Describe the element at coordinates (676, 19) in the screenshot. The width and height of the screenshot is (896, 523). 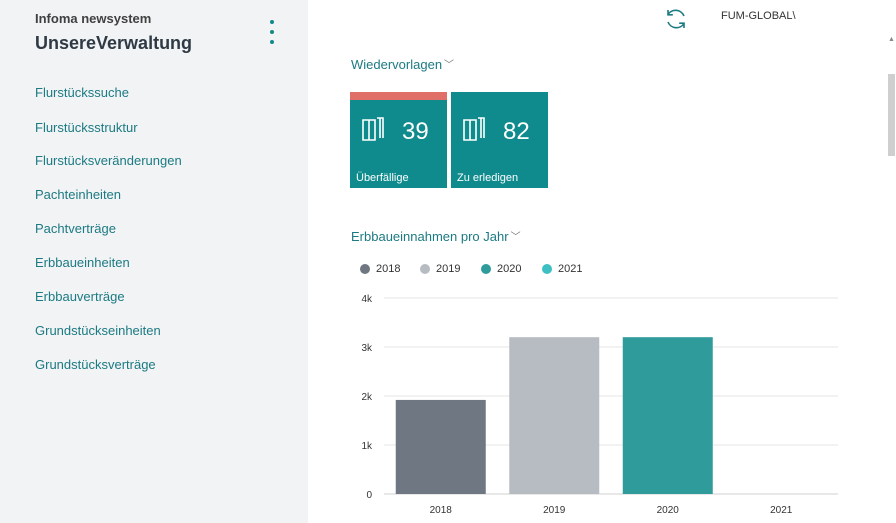
I see `refresh-icon` at that location.